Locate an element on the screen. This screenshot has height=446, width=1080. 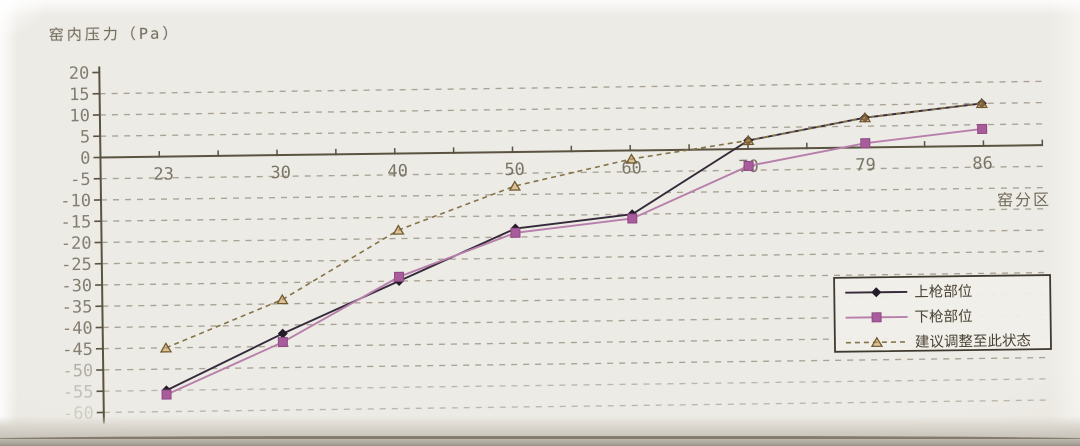
y-axis-tick-label: -50 is located at coordinates (77, 371).